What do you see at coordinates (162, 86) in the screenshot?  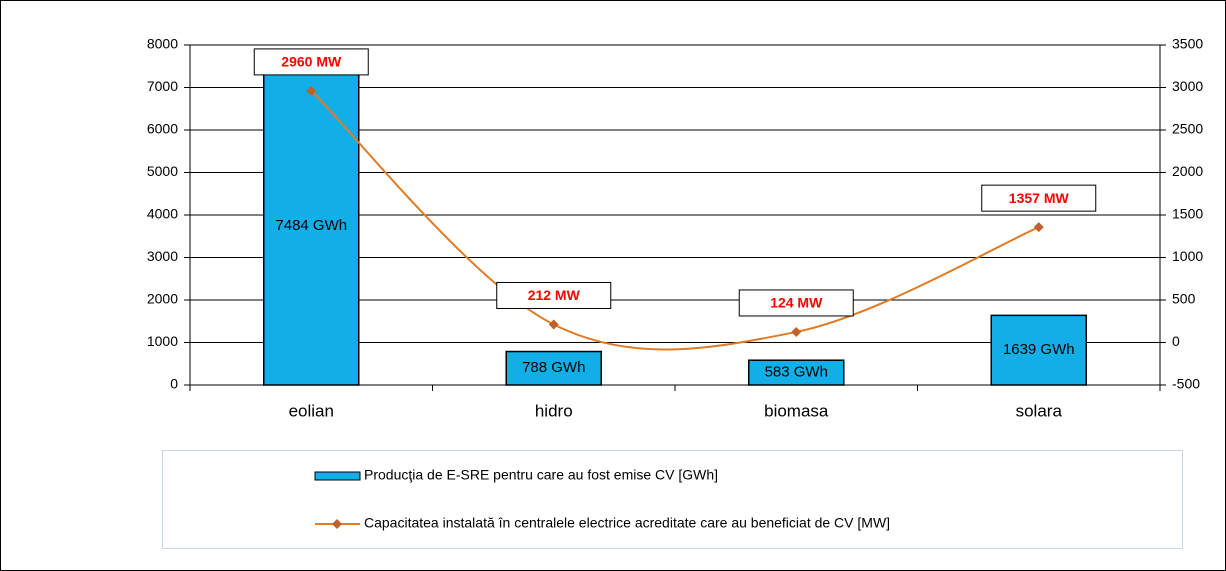 I see `y-tick-label: 7000` at bounding box center [162, 86].